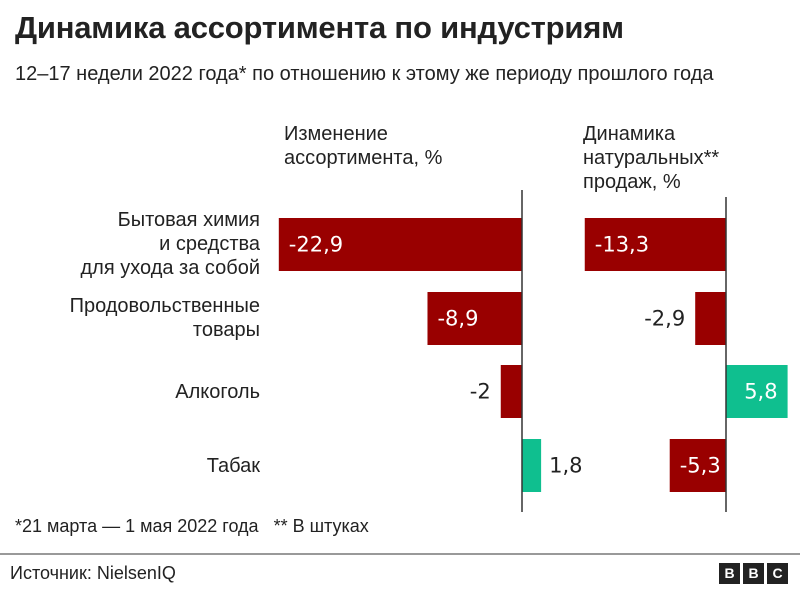  I want to click on panel-2-title: Динамика натуральных** продаж, %, so click(651, 158).